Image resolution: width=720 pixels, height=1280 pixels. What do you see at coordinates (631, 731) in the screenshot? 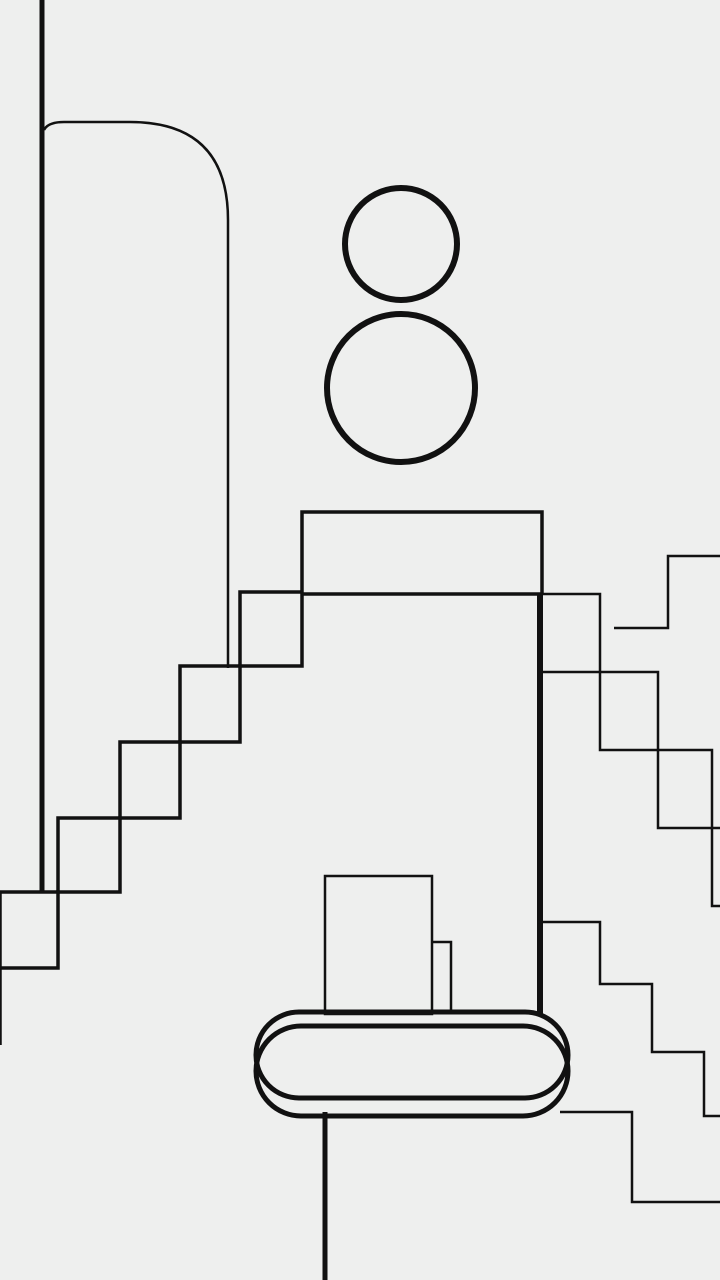
I see `right-staircase-upper` at bounding box center [631, 731].